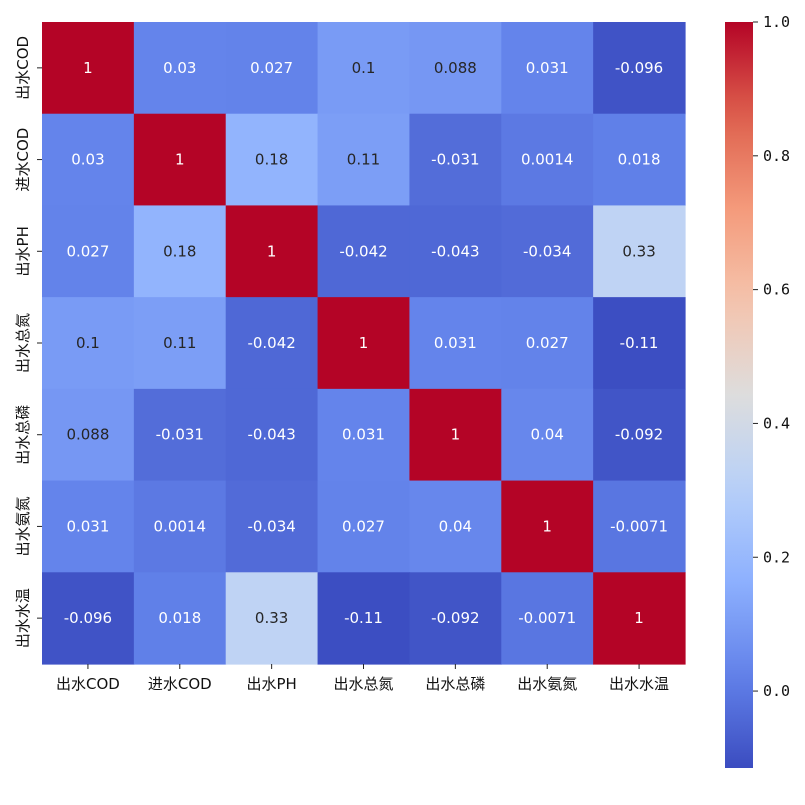 This screenshot has width=805, height=805. What do you see at coordinates (23, 343) in the screenshot?
I see `y-tick-label: 出水总氮` at bounding box center [23, 343].